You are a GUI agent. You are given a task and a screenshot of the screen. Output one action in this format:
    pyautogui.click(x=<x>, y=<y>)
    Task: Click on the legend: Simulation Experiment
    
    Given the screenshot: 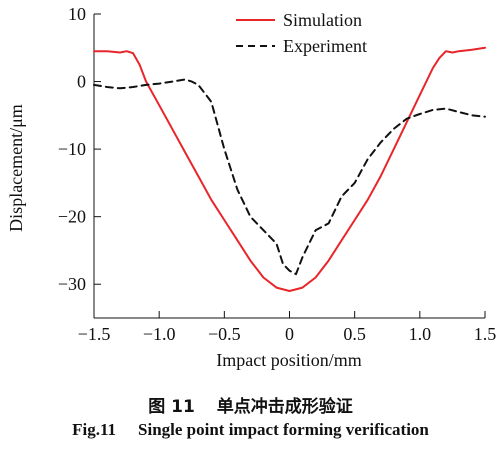 What is the action you would take?
    pyautogui.click(x=301, y=33)
    